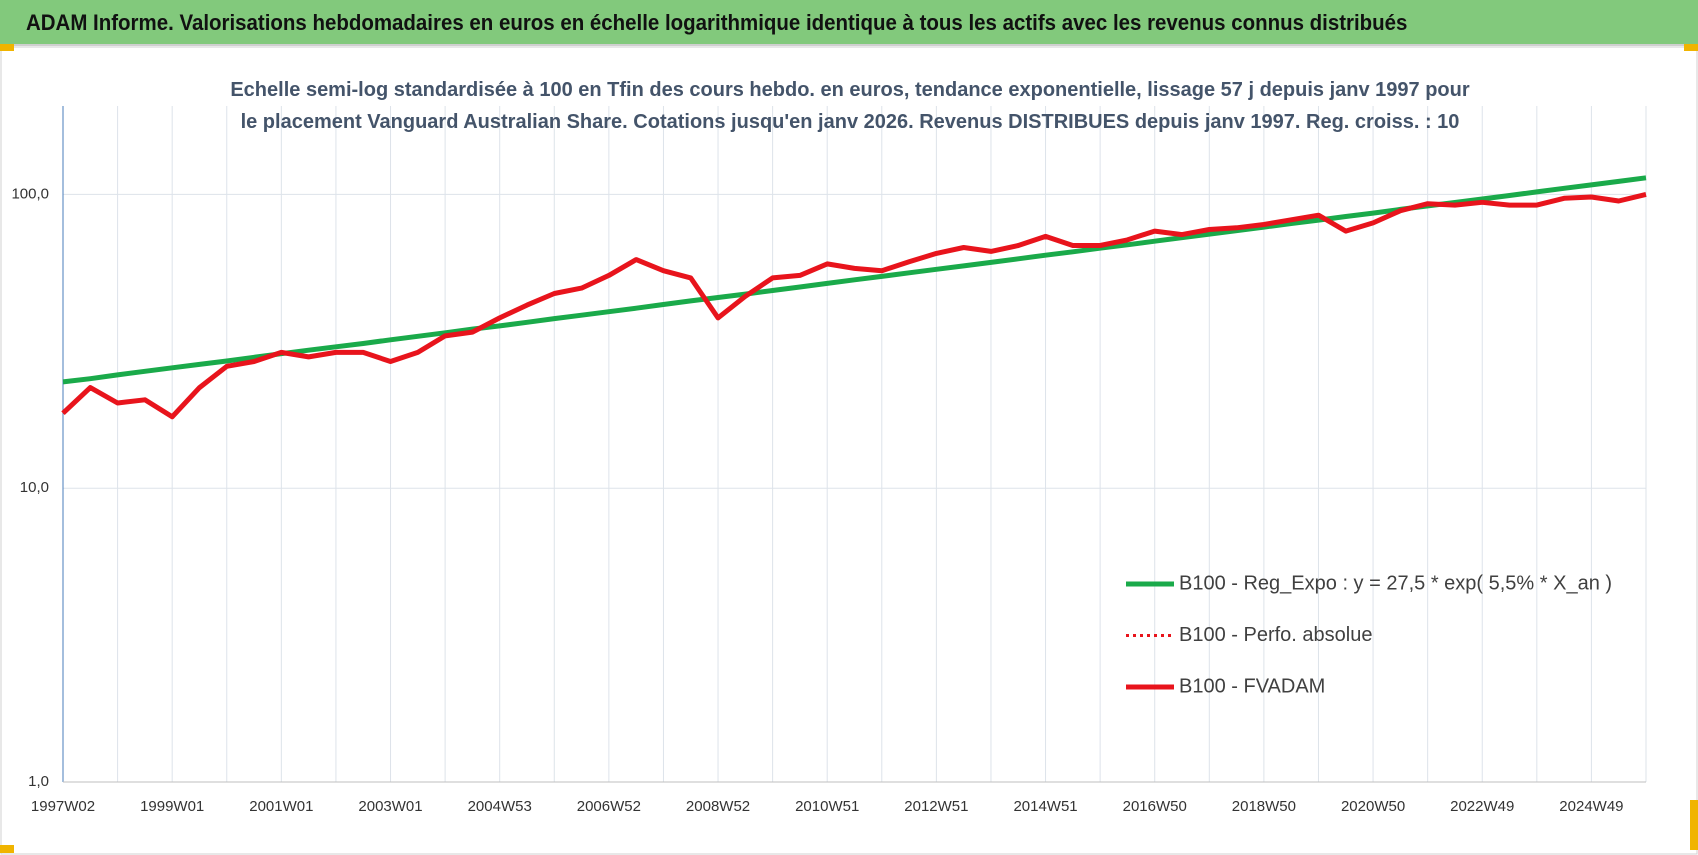  I want to click on x-tick-label: 2024W49, so click(1591, 806).